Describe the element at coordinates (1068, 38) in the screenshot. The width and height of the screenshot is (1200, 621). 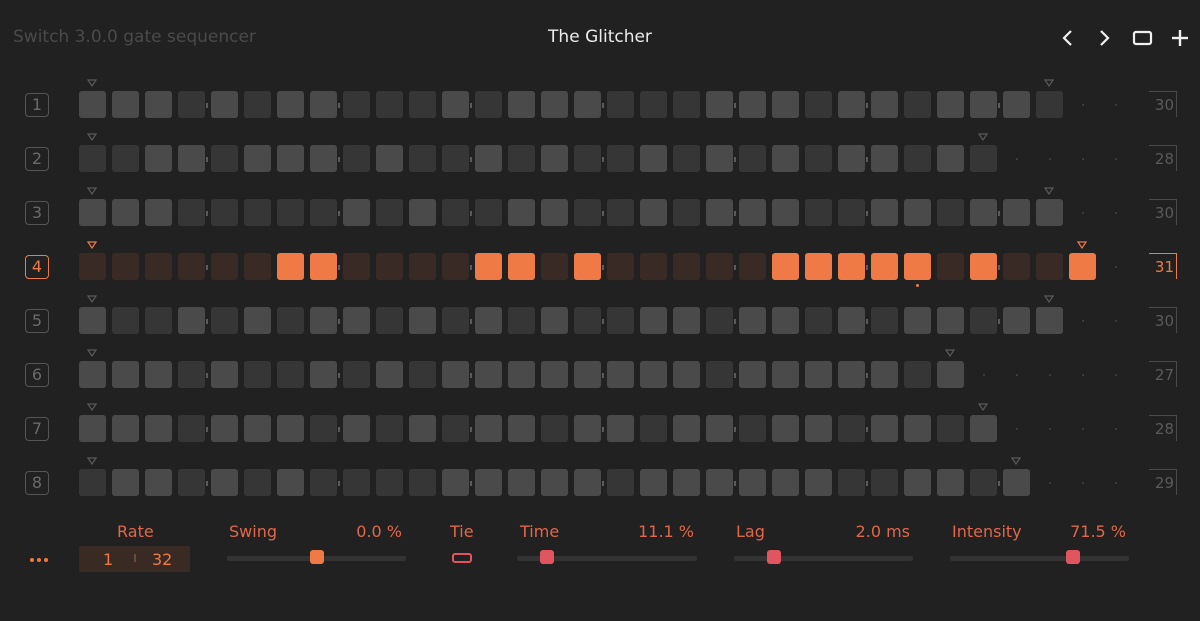
I see `prev-preset-button` at that location.